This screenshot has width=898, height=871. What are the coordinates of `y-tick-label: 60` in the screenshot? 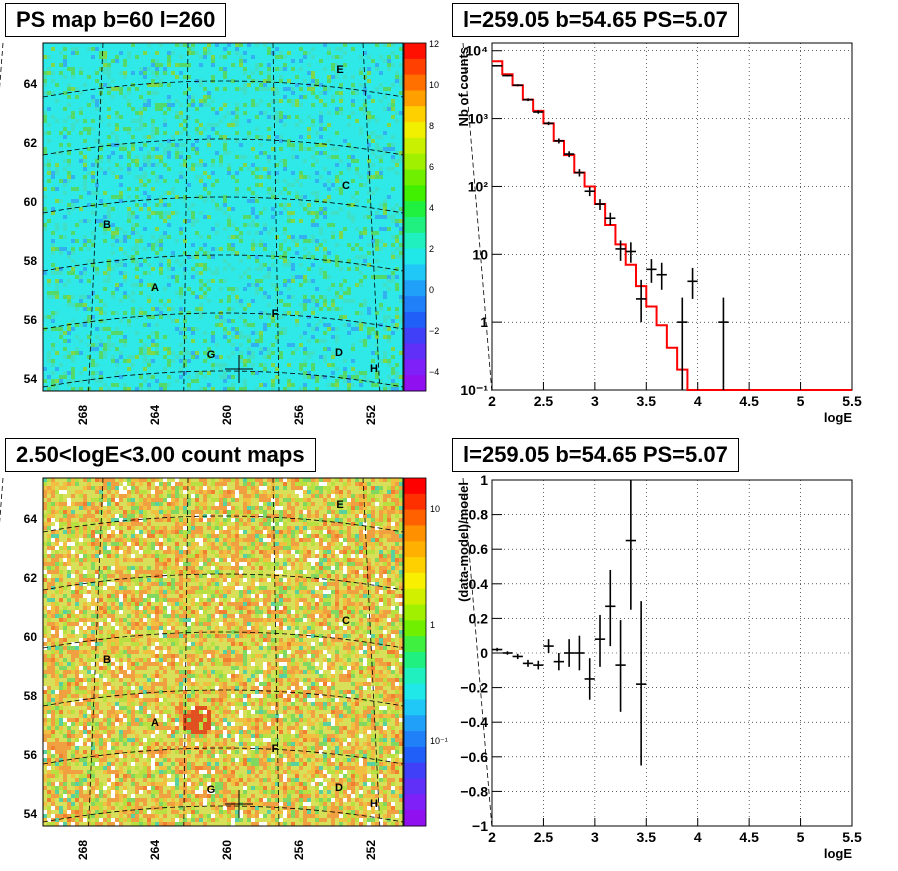 It's located at (31, 637).